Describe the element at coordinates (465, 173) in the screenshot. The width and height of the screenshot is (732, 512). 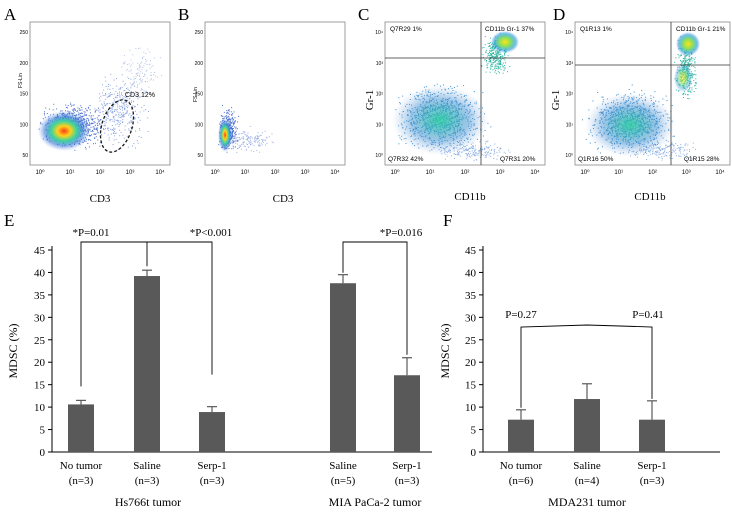
I see `x-tick-label: 10²` at that location.